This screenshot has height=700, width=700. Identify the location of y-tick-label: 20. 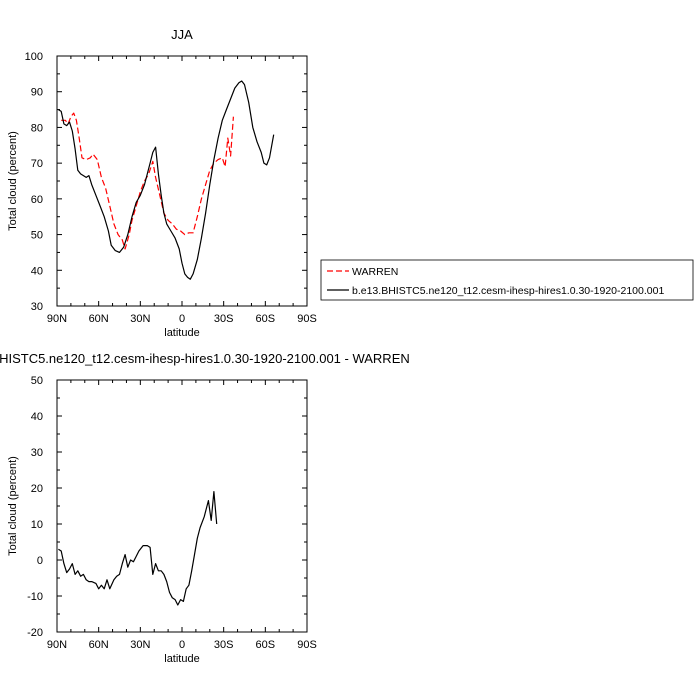
(37, 489).